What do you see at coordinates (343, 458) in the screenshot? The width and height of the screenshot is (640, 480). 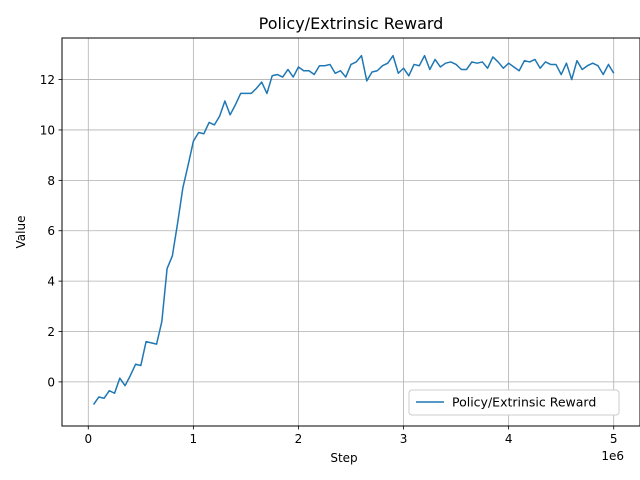 I see `x-axis-label: Step` at bounding box center [343, 458].